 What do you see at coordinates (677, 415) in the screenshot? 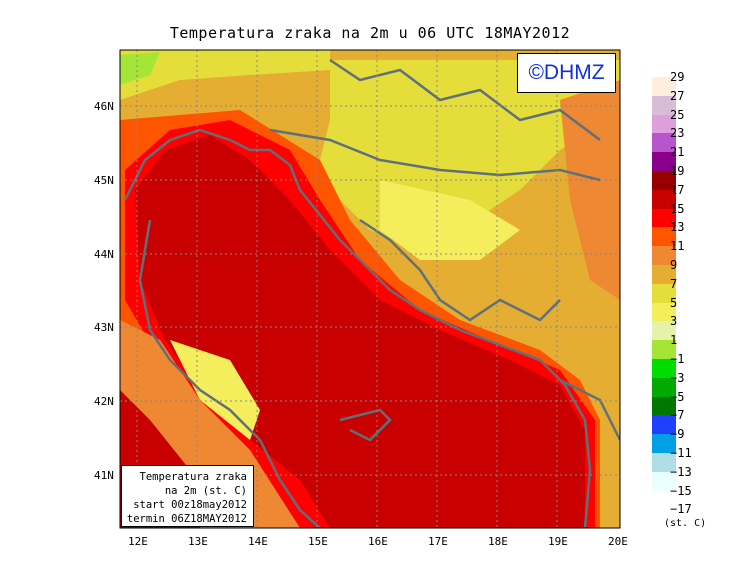
I see `legend-label: −7` at bounding box center [677, 415].